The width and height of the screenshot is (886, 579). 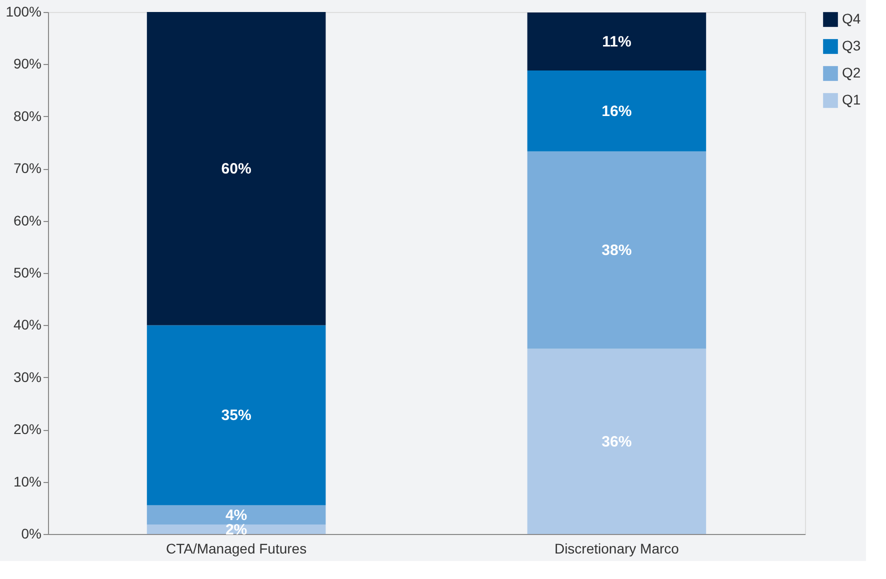 I want to click on legend-label: Q2, so click(x=851, y=72).